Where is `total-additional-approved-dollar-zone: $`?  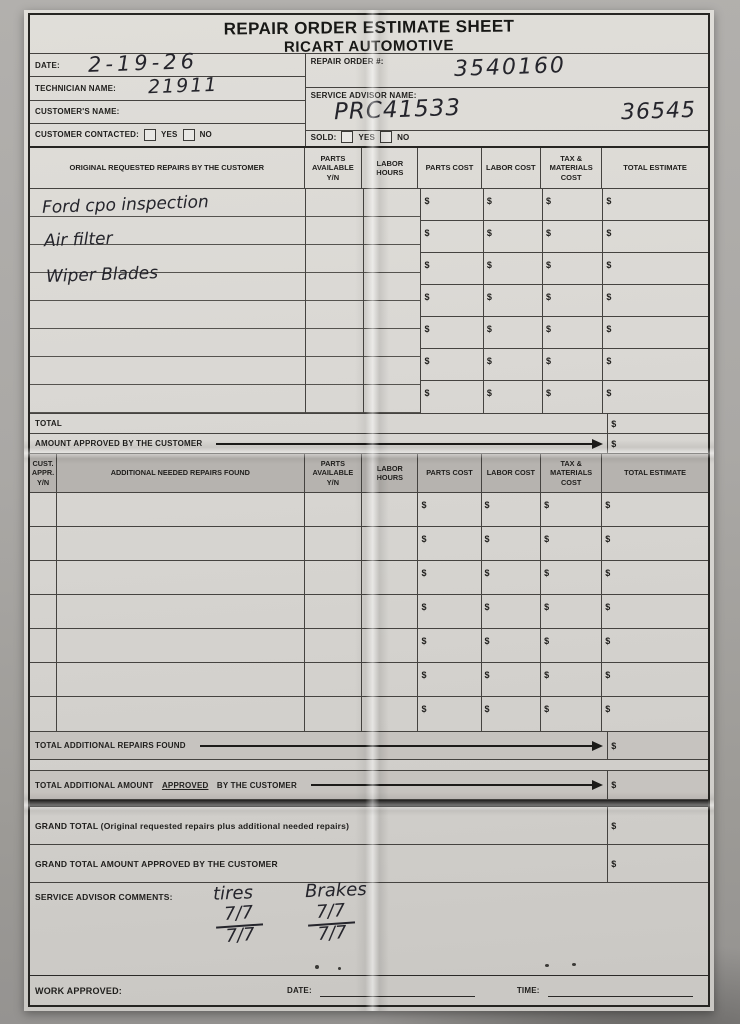
total-additional-approved-dollar-zone: $ is located at coordinates (658, 785).